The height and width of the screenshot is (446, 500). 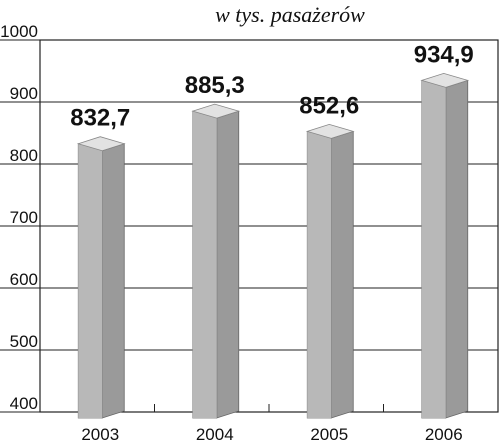 What do you see at coordinates (444, 434) in the screenshot?
I see `x-tick-label: 2006` at bounding box center [444, 434].